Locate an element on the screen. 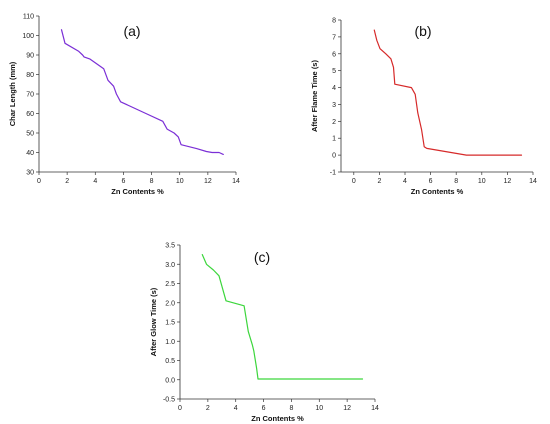  y-tick-label: 3 is located at coordinates (334, 105).